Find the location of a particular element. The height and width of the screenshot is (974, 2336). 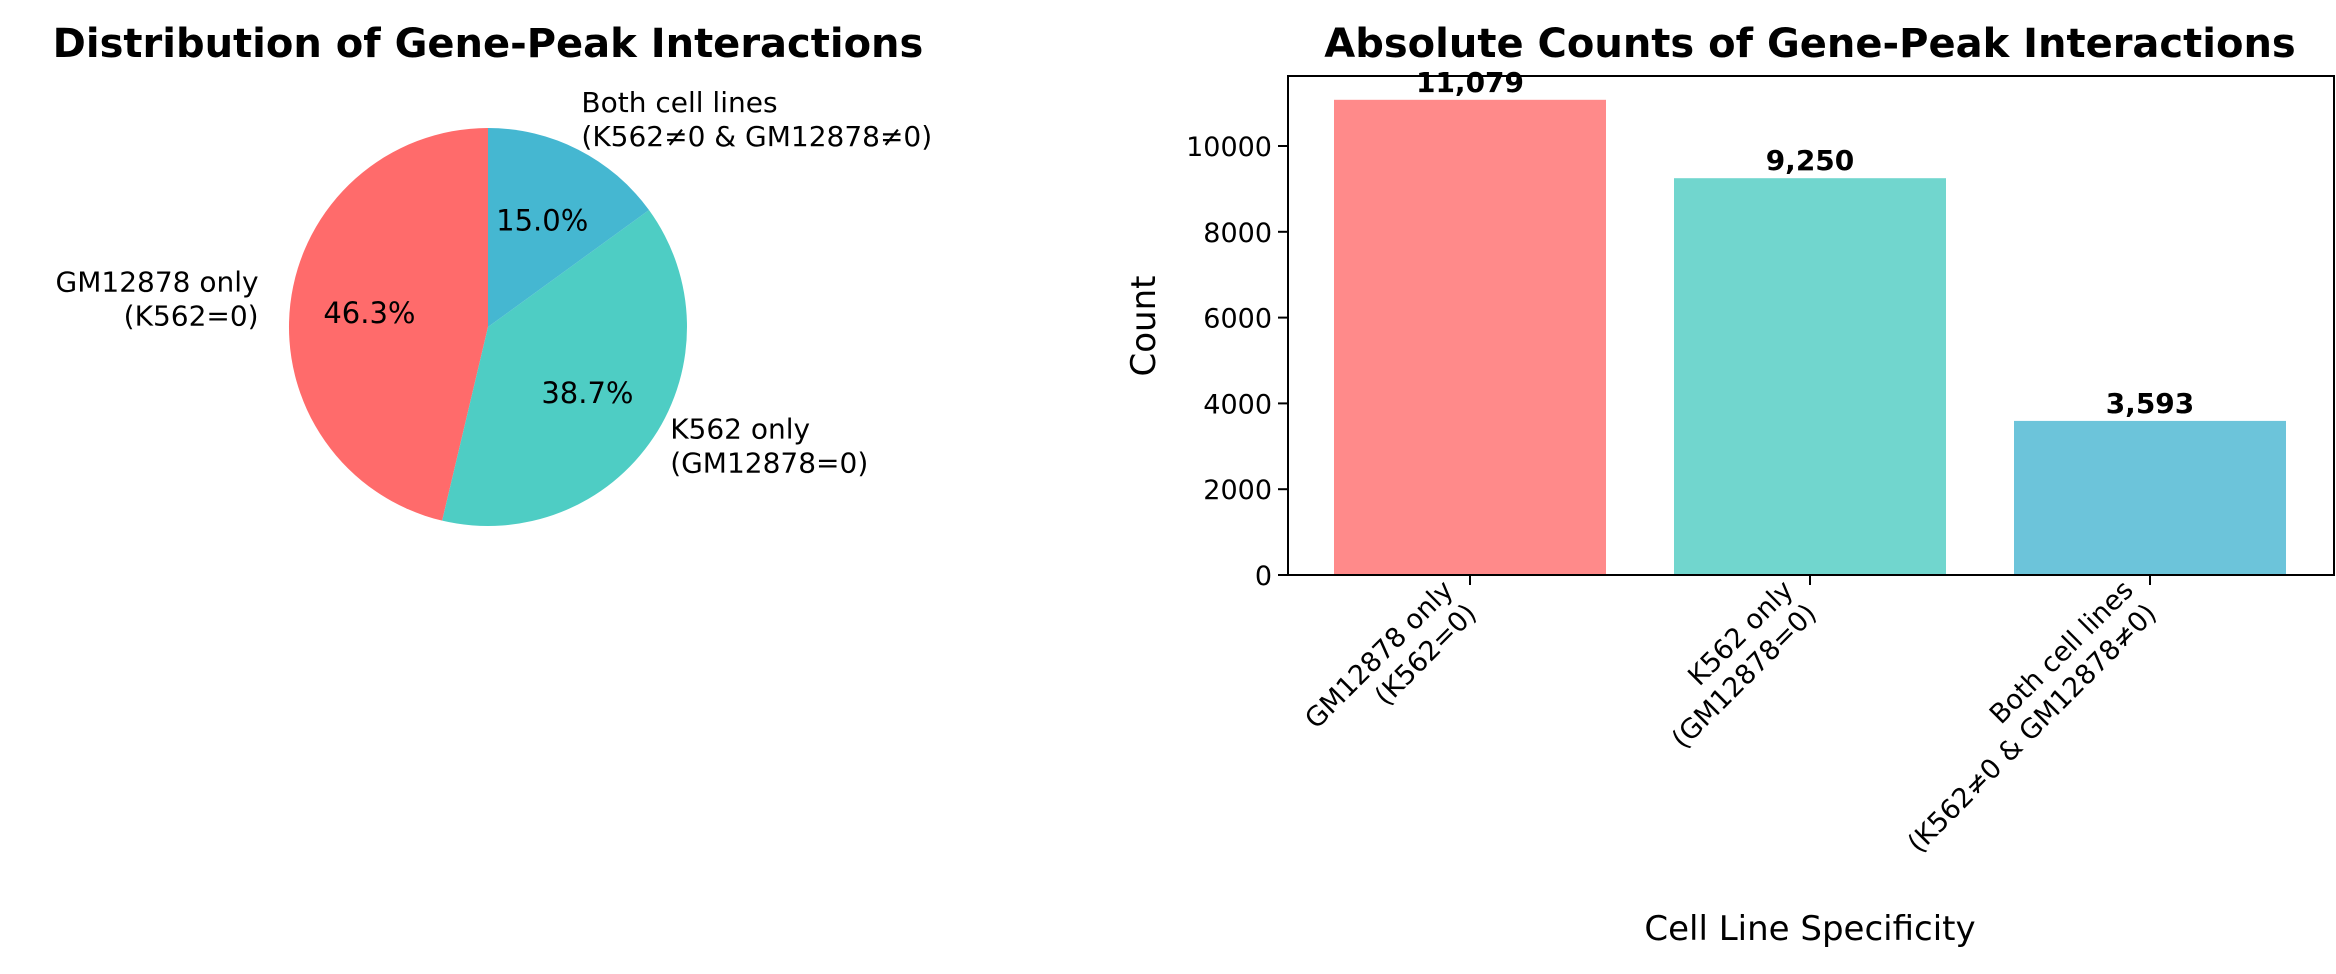

y-tick-label: 4000 is located at coordinates (1237, 404).